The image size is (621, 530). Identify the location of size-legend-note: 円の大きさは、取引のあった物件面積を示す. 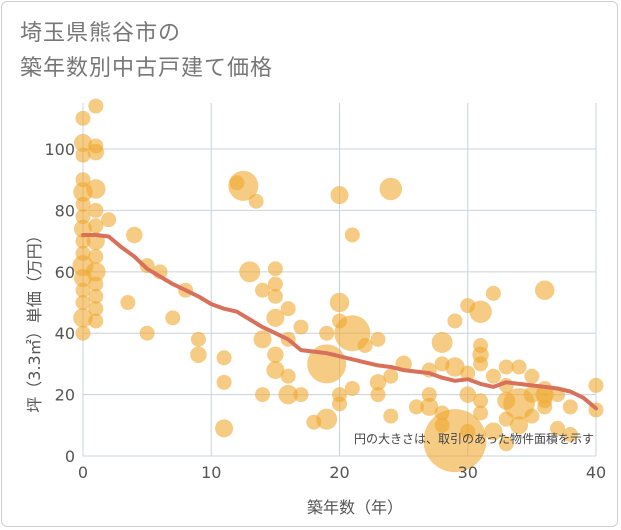
(474, 438).